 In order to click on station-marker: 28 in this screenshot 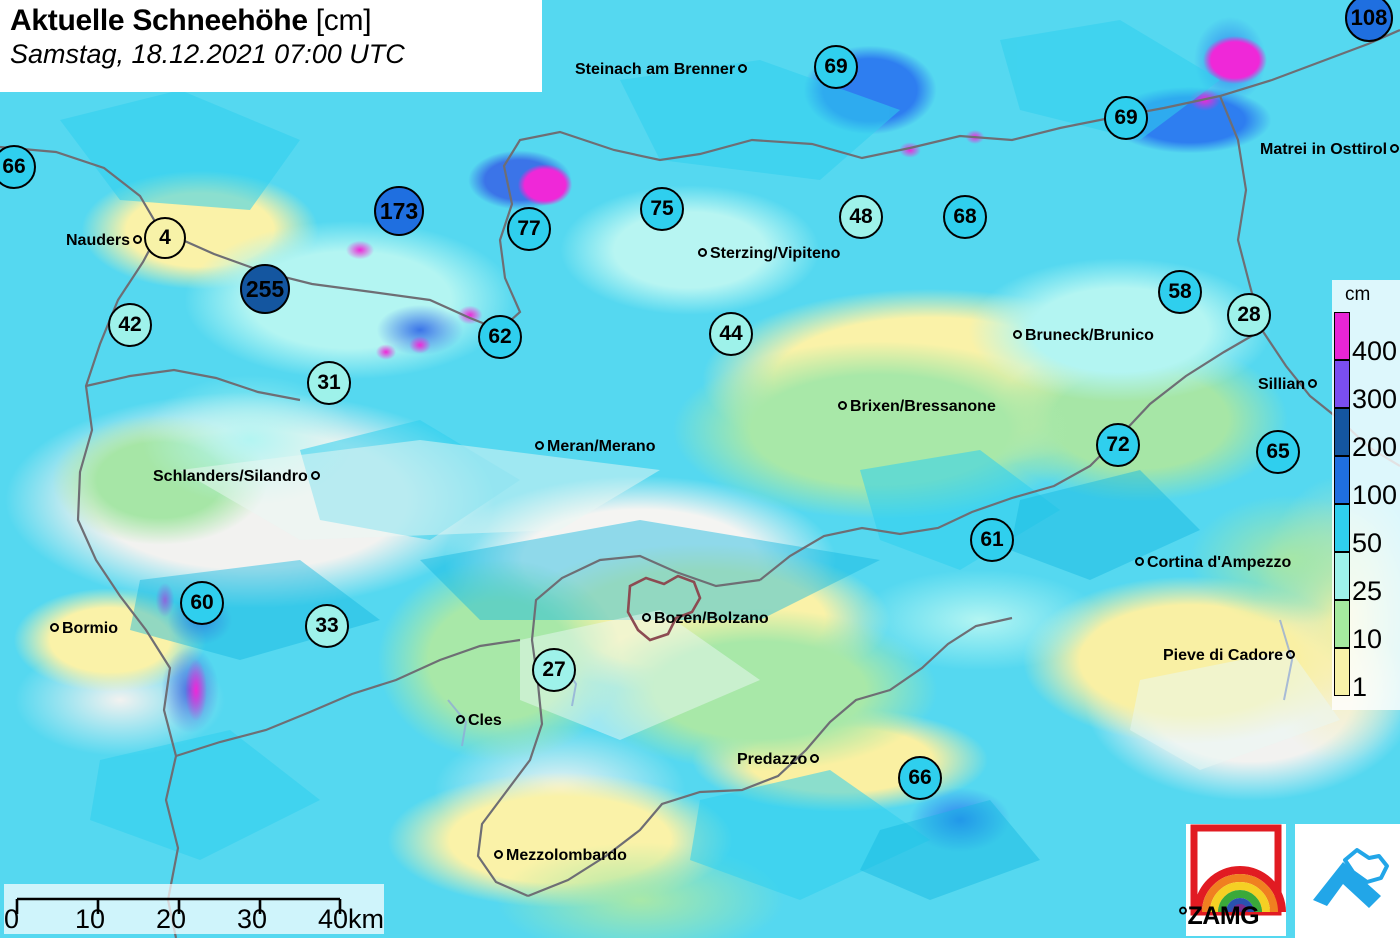, I will do `click(1249, 315)`.